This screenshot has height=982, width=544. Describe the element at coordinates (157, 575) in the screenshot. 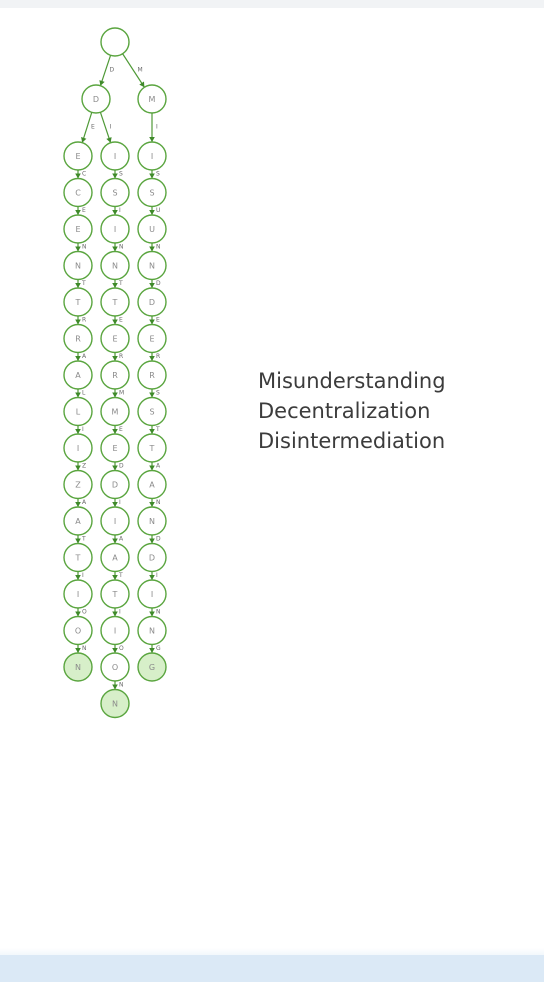

I see `edge-misunderstanding-12-label: I` at that location.